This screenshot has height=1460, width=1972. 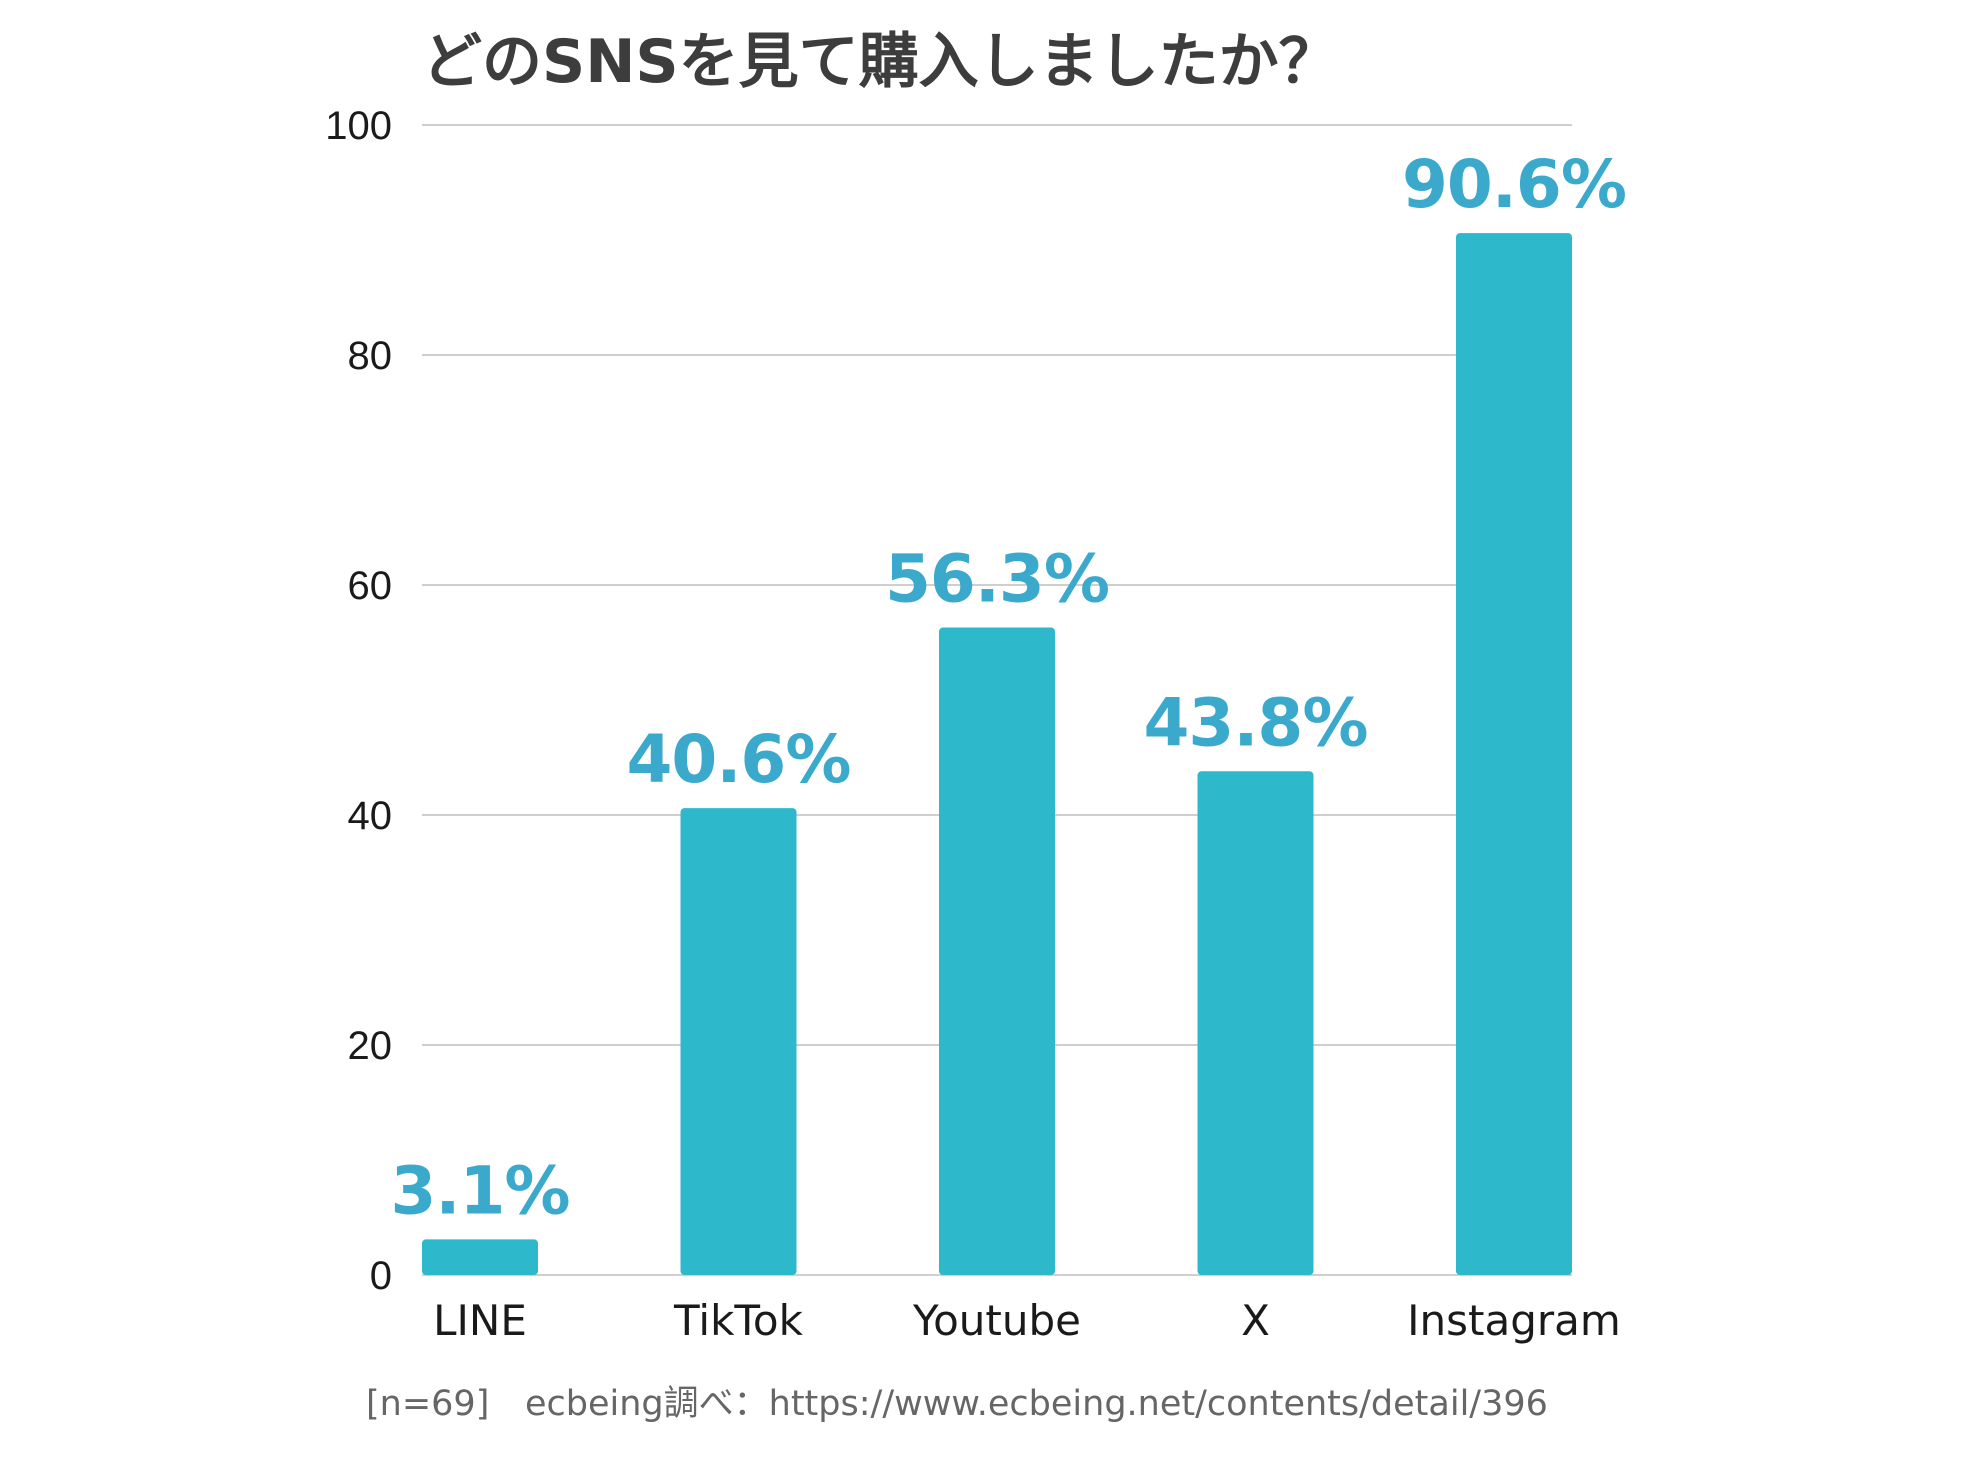 I want to click on y-axis-tick-labels: 0 20 40 60 80 100, so click(x=358, y=701).